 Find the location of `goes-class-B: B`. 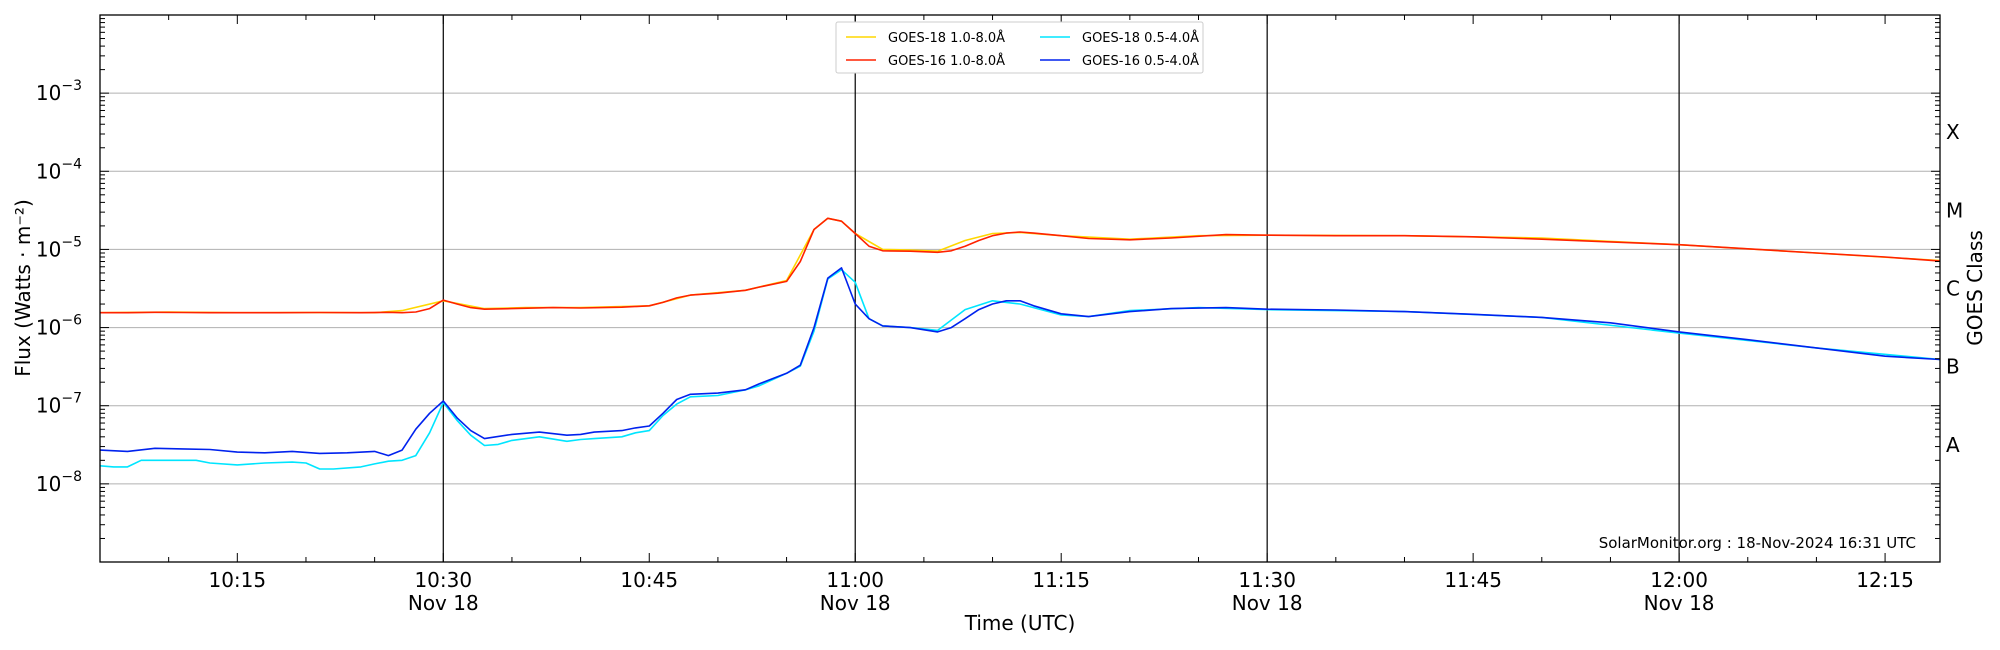

goes-class-B: B is located at coordinates (1953, 367).